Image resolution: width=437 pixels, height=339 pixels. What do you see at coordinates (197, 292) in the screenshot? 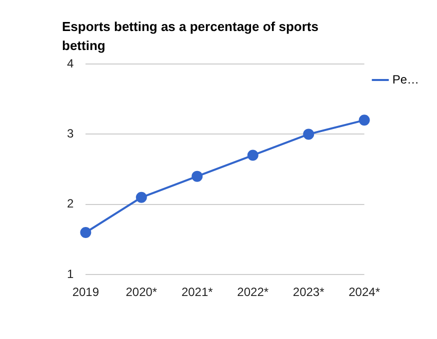
I see `x-tick-label: 2021*` at bounding box center [197, 292].